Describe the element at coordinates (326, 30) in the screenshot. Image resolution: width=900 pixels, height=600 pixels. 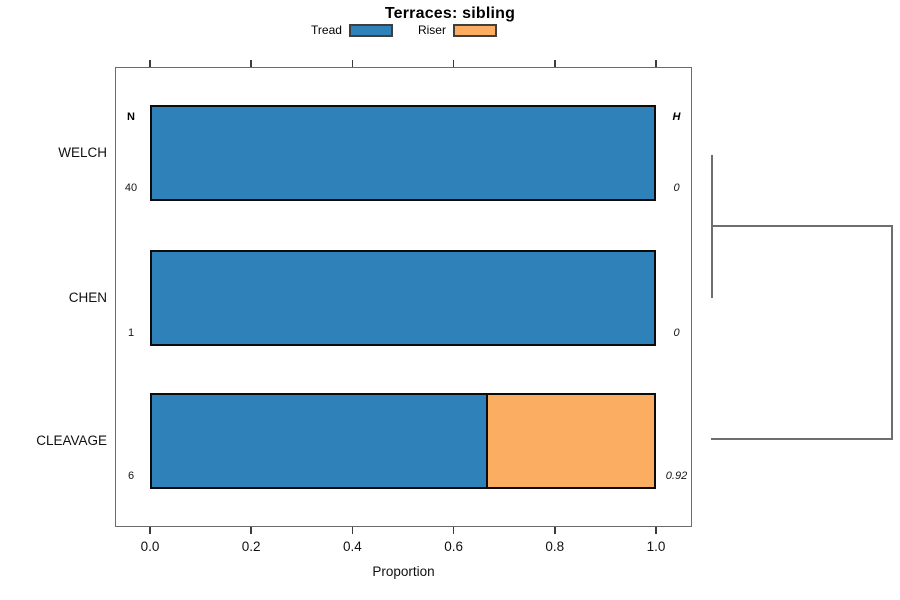
I see `legend-label-tread: Tread` at that location.